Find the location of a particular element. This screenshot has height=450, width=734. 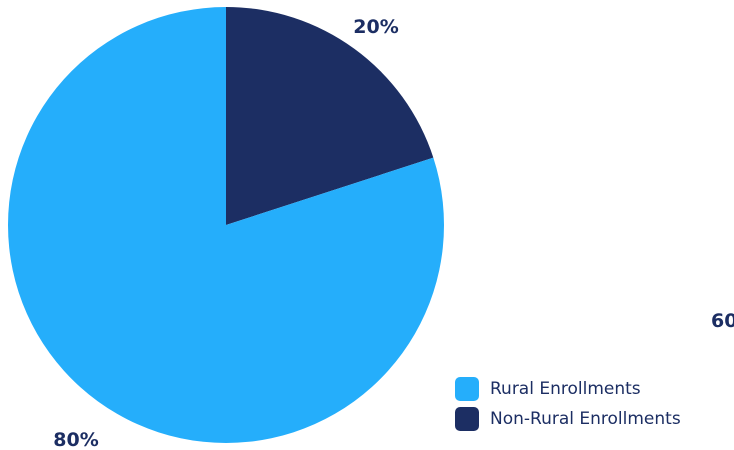

legend-swatch-rural is located at coordinates (467, 389).